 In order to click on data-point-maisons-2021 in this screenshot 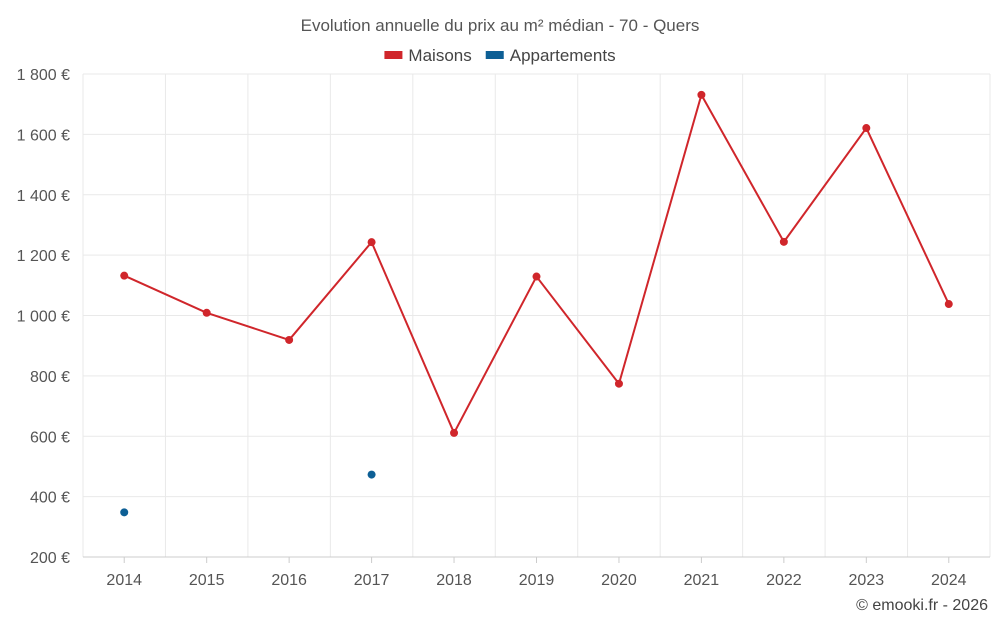, I will do `click(701, 94)`.